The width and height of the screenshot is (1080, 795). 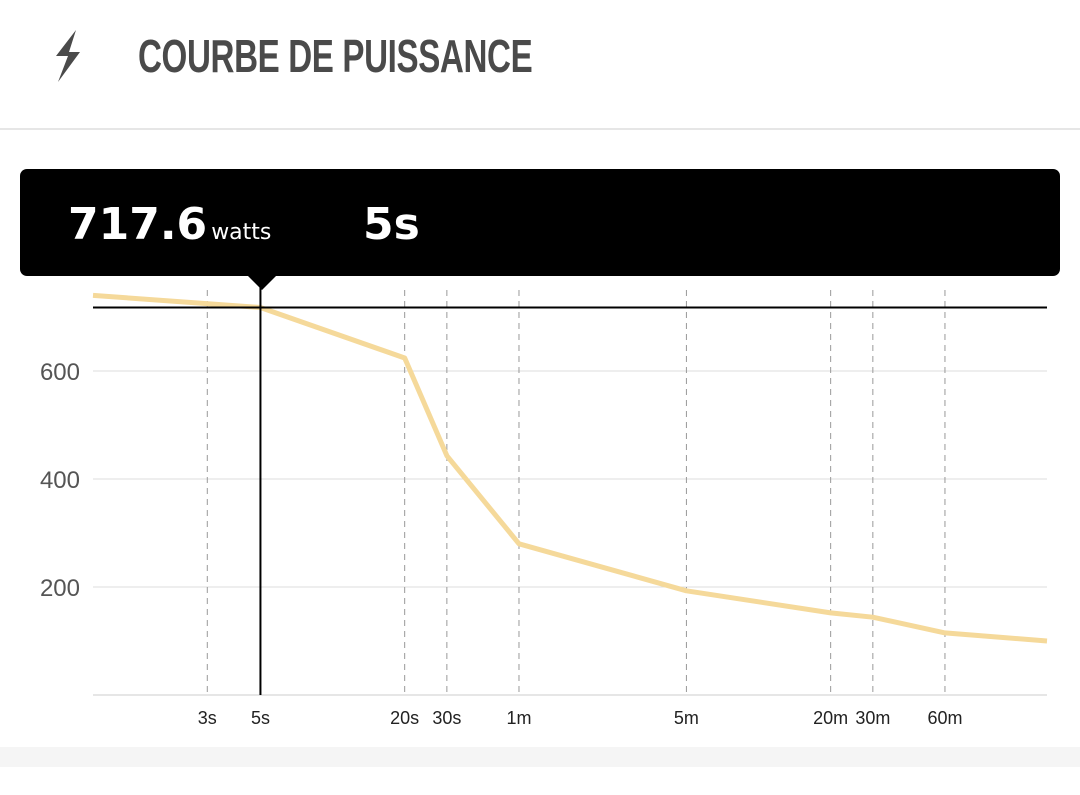 What do you see at coordinates (60, 588) in the screenshot?
I see `y-tick-label: 200` at bounding box center [60, 588].